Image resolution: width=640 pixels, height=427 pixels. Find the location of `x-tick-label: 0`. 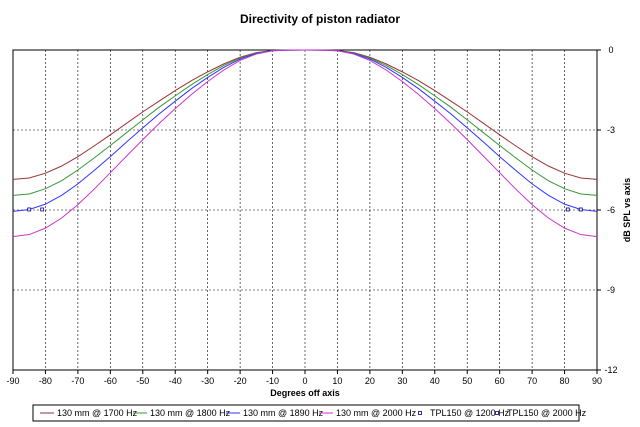

x-tick-label: 0 is located at coordinates (304, 381).